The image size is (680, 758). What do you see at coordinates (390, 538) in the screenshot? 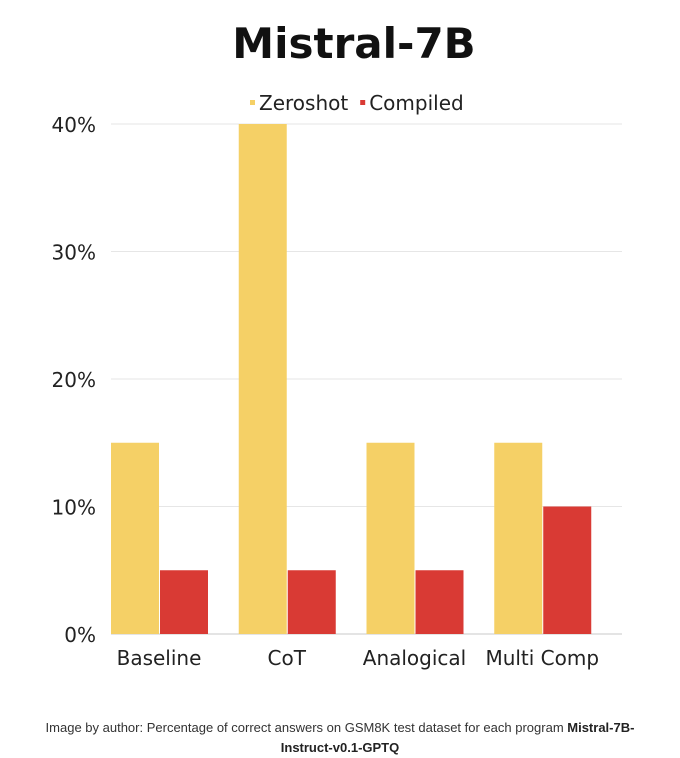
I see `bar-zeroshot-analogical` at bounding box center [390, 538].